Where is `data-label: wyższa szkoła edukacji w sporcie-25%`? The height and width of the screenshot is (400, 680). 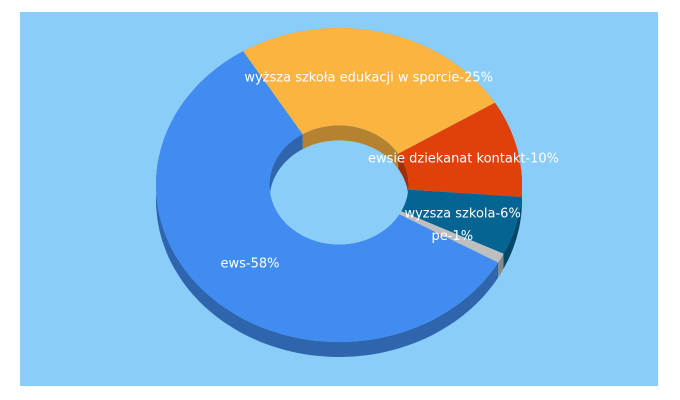 data-label: wyższa szkoła edukacji w sporcie-25% is located at coordinates (368, 78).